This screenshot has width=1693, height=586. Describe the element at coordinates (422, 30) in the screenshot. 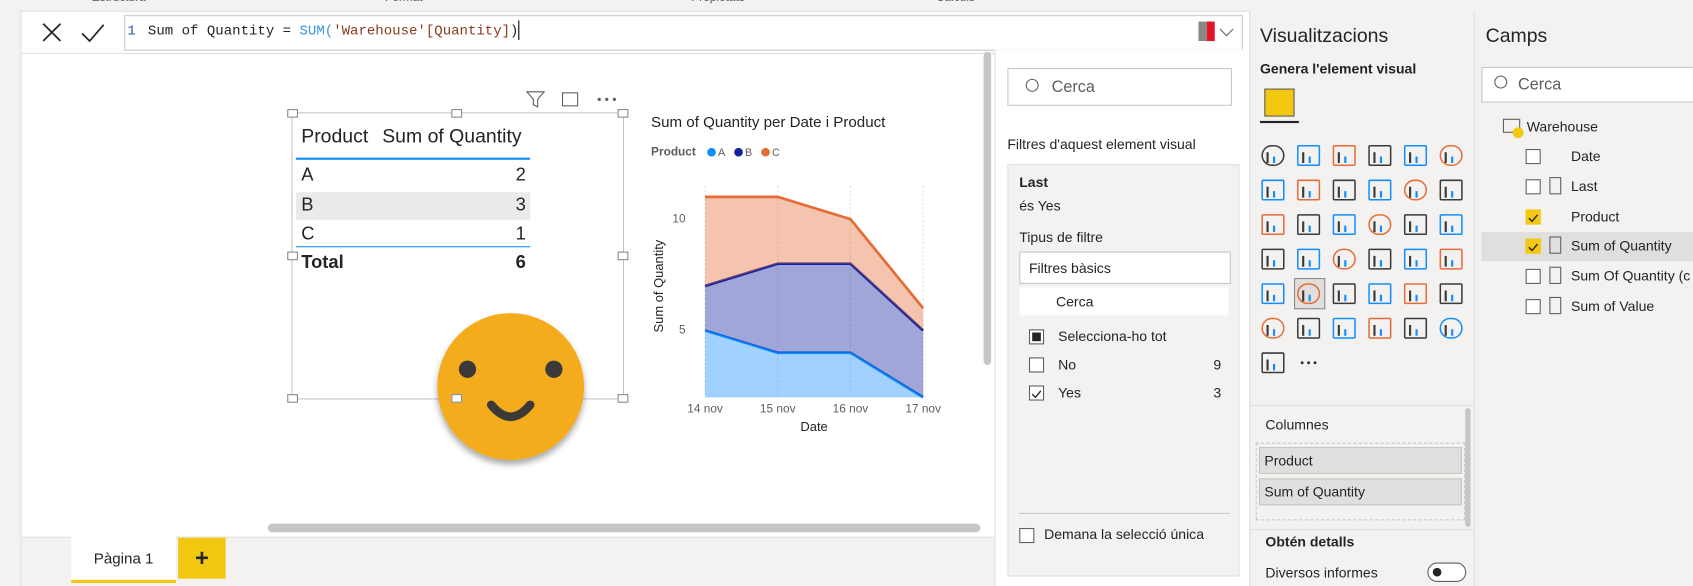

I see `formula-part: 'Warehouse'[Quantity]` at that location.